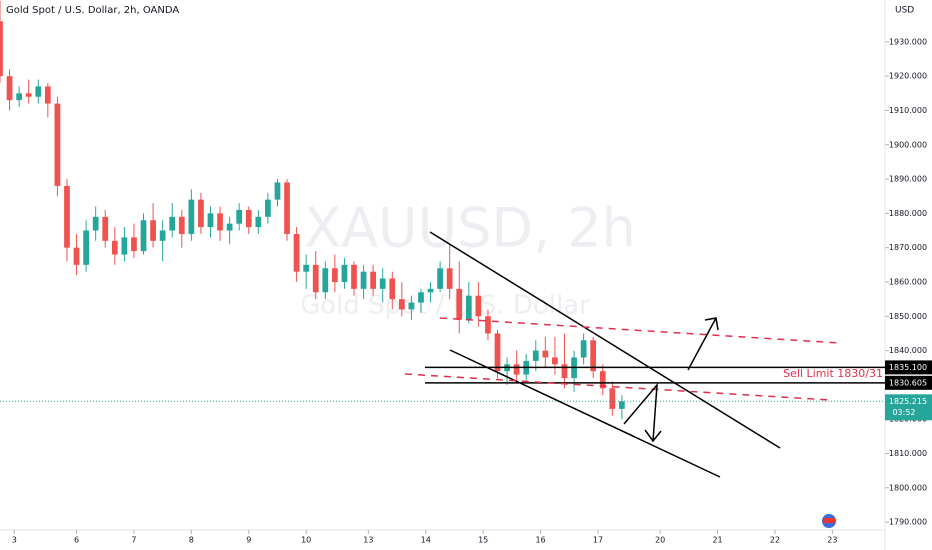 This screenshot has height=550, width=932. What do you see at coordinates (598, 540) in the screenshot?
I see `x-tick-label: 17` at bounding box center [598, 540].